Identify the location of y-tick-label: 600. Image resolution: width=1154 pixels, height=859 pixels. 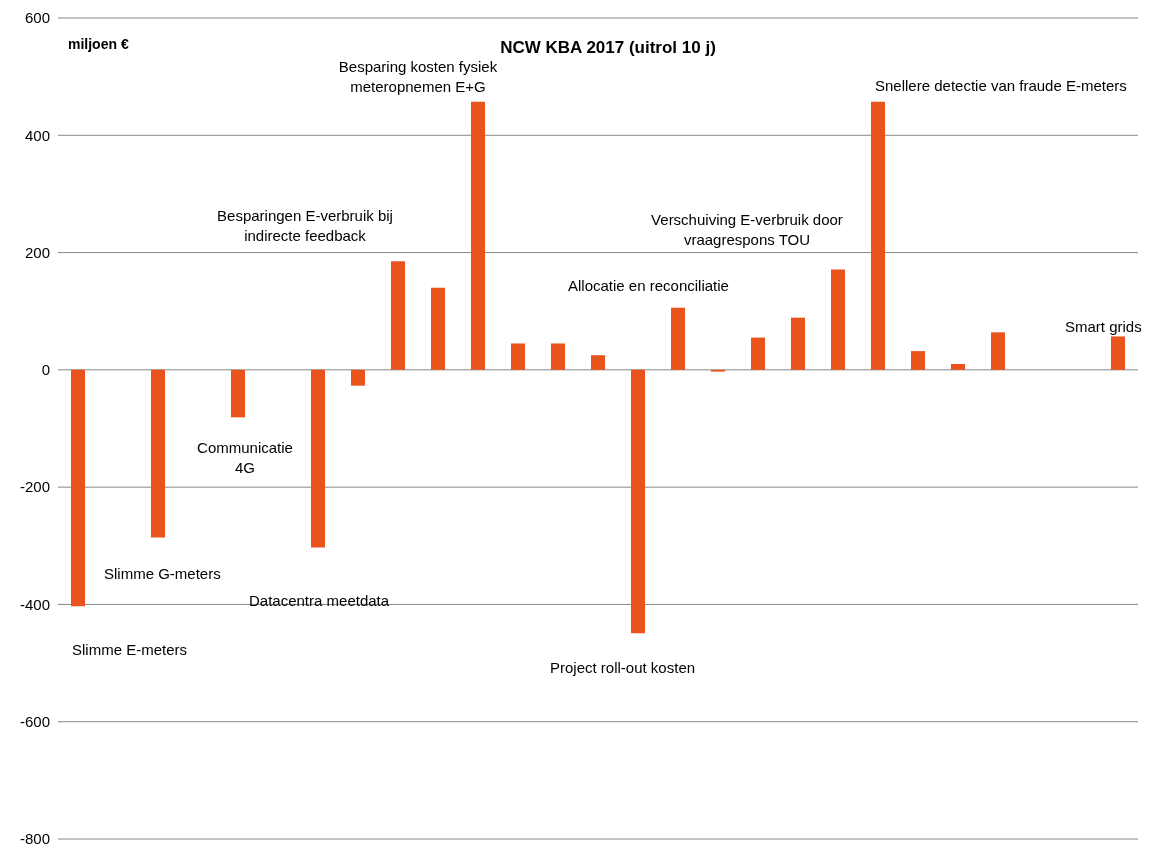
(37, 18).